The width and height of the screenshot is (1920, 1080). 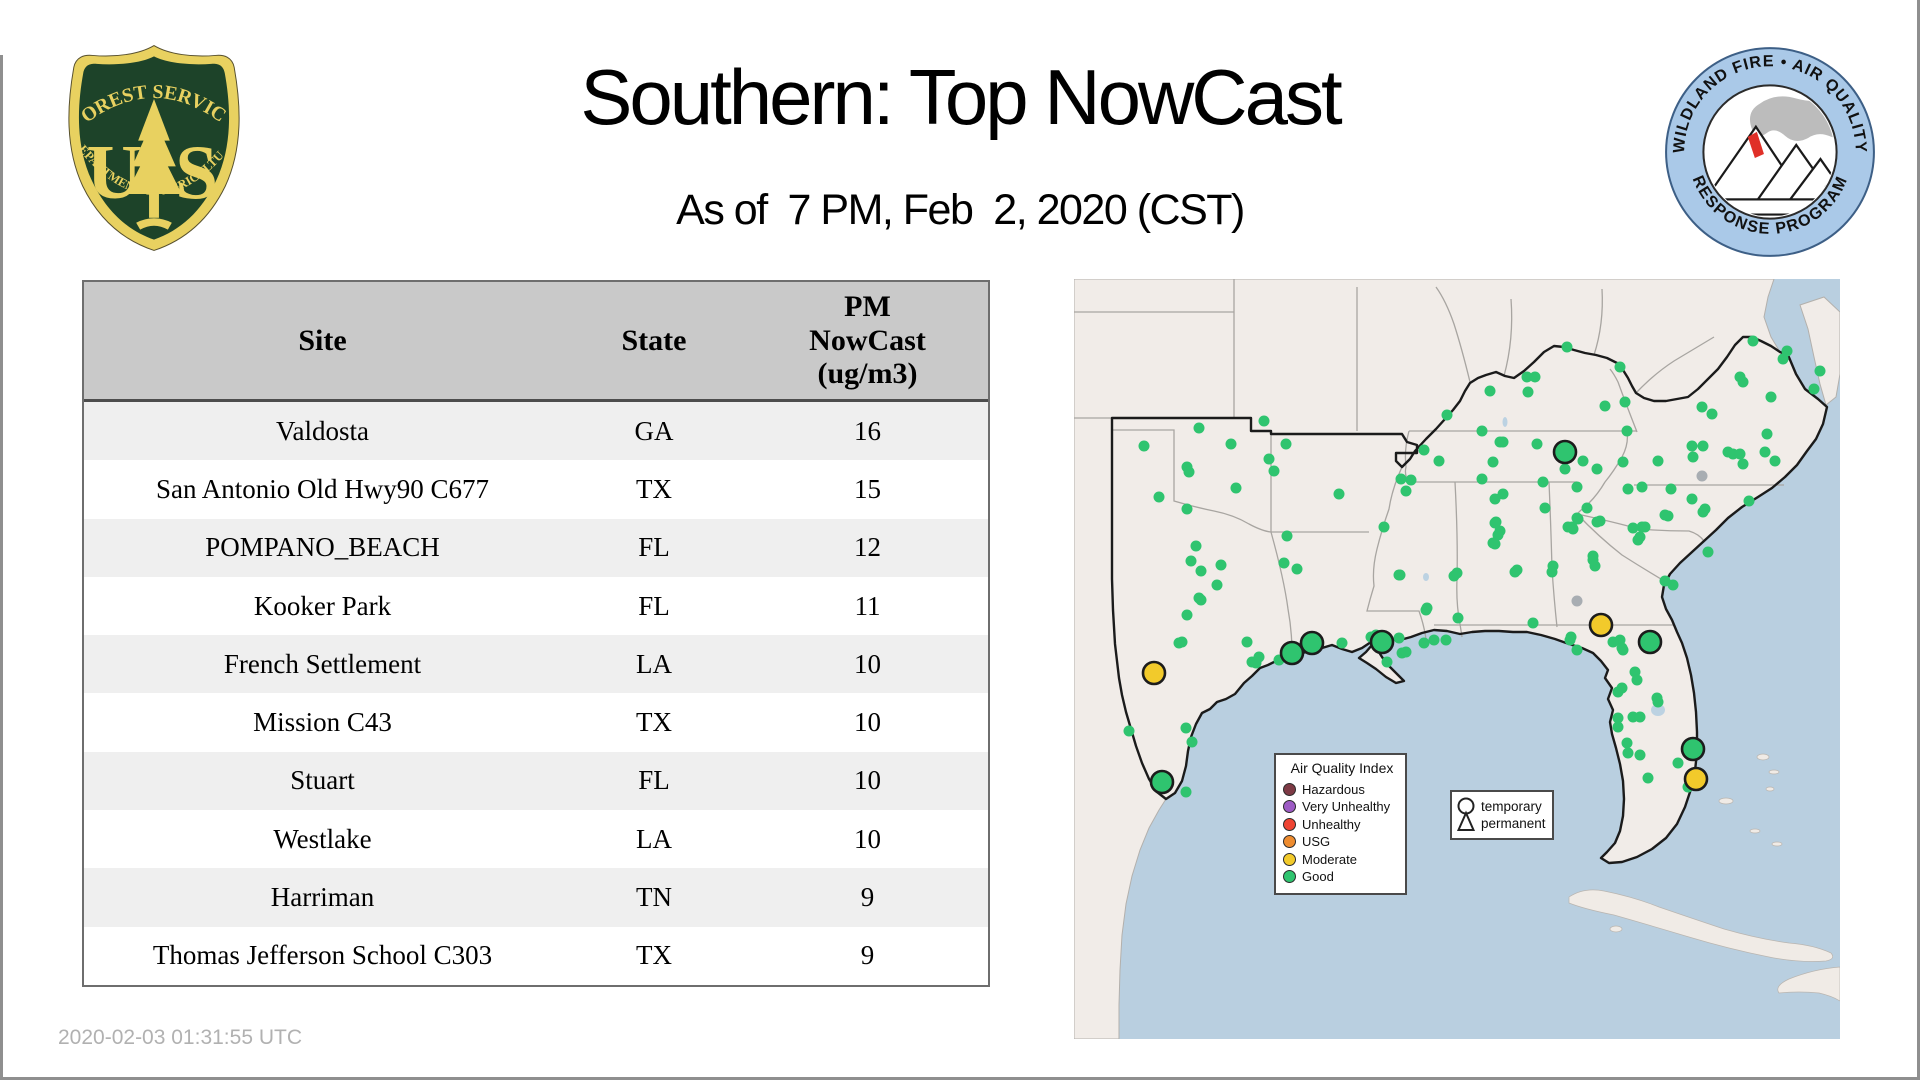 I want to click on site-cell: Mission C43, so click(x=322, y=722).